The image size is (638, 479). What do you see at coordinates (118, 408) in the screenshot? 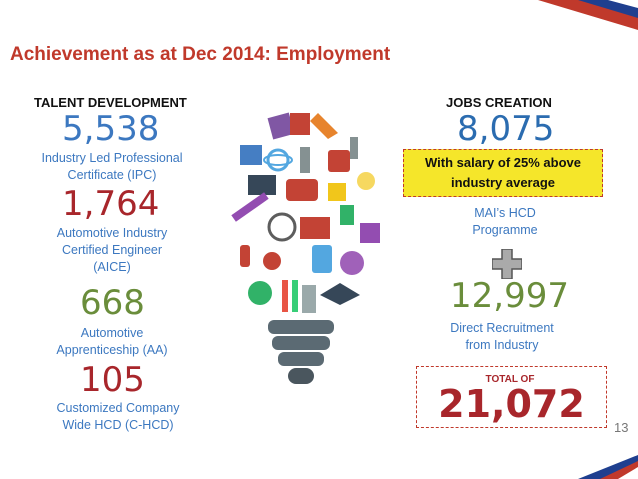
I see `chcd-desc-line-1: Customized Company` at bounding box center [118, 408].